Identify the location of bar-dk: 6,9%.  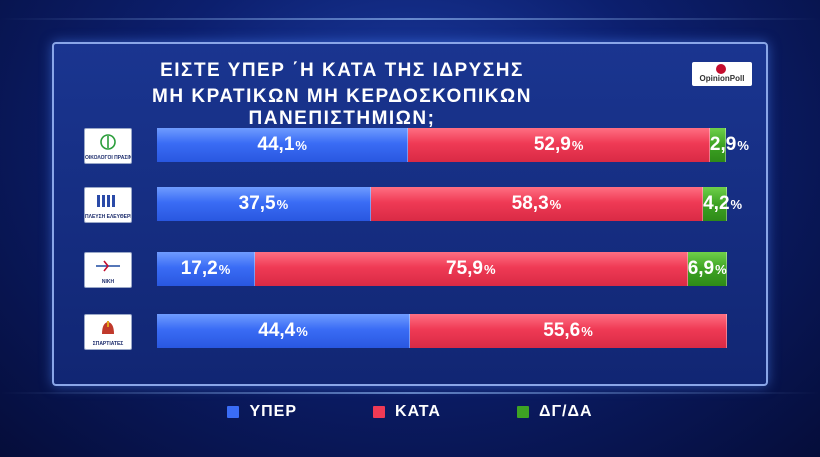
(707, 269).